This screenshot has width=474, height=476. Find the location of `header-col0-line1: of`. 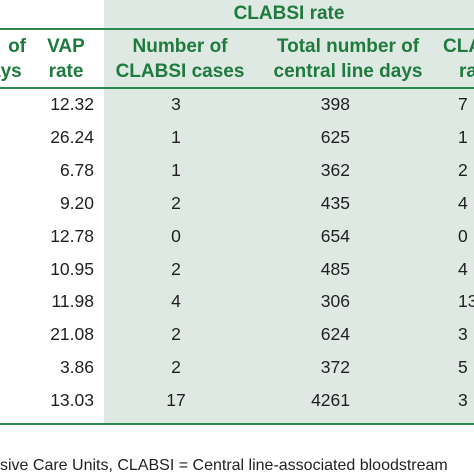

header-col0-line1: of is located at coordinates (17, 46).